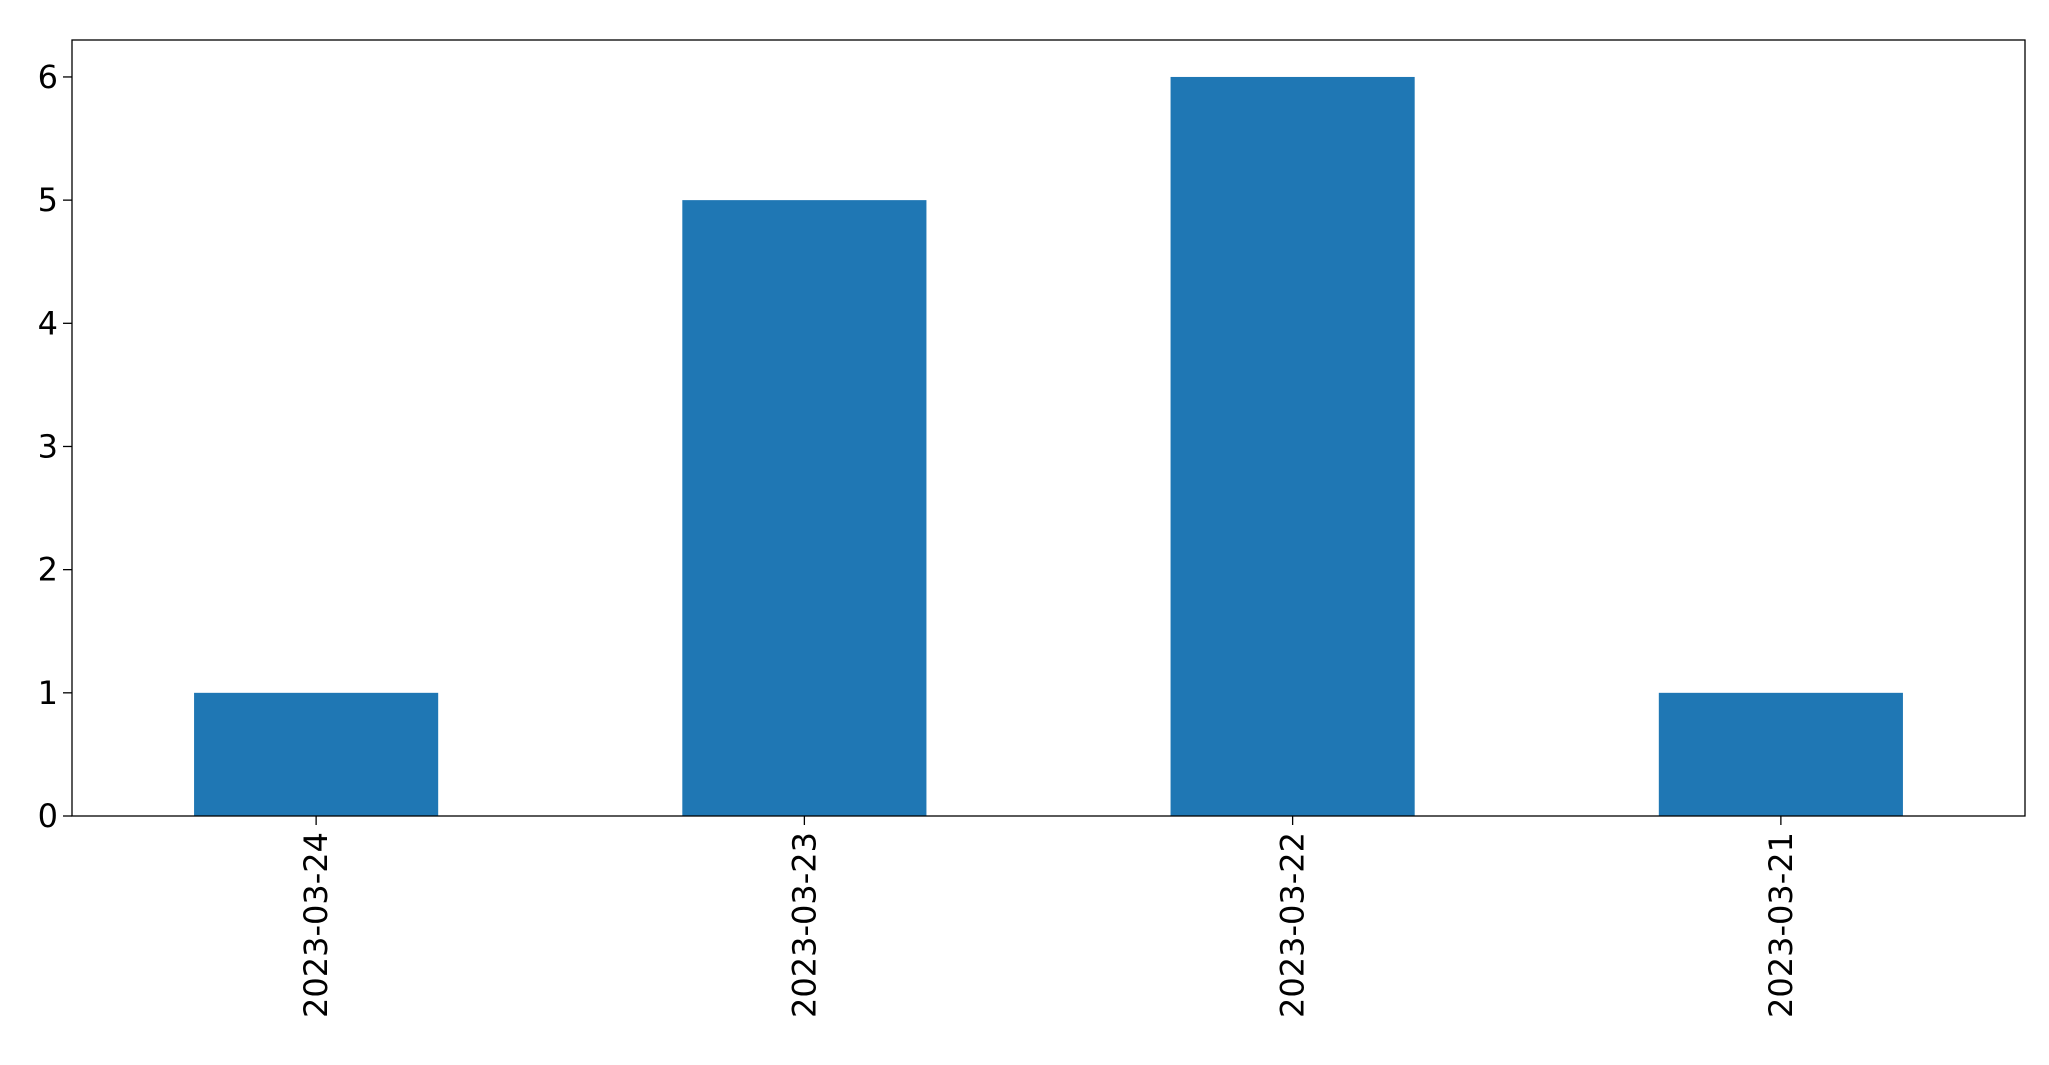 The image size is (2049, 1065). What do you see at coordinates (48, 200) in the screenshot?
I see `y-tick-label: 5` at bounding box center [48, 200].